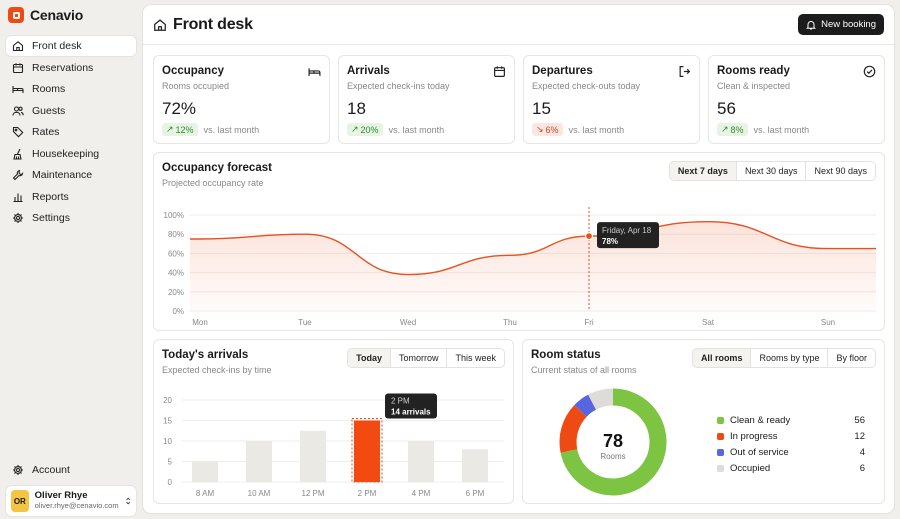  I want to click on sidebar-item-settings: Settings, so click(71, 218).